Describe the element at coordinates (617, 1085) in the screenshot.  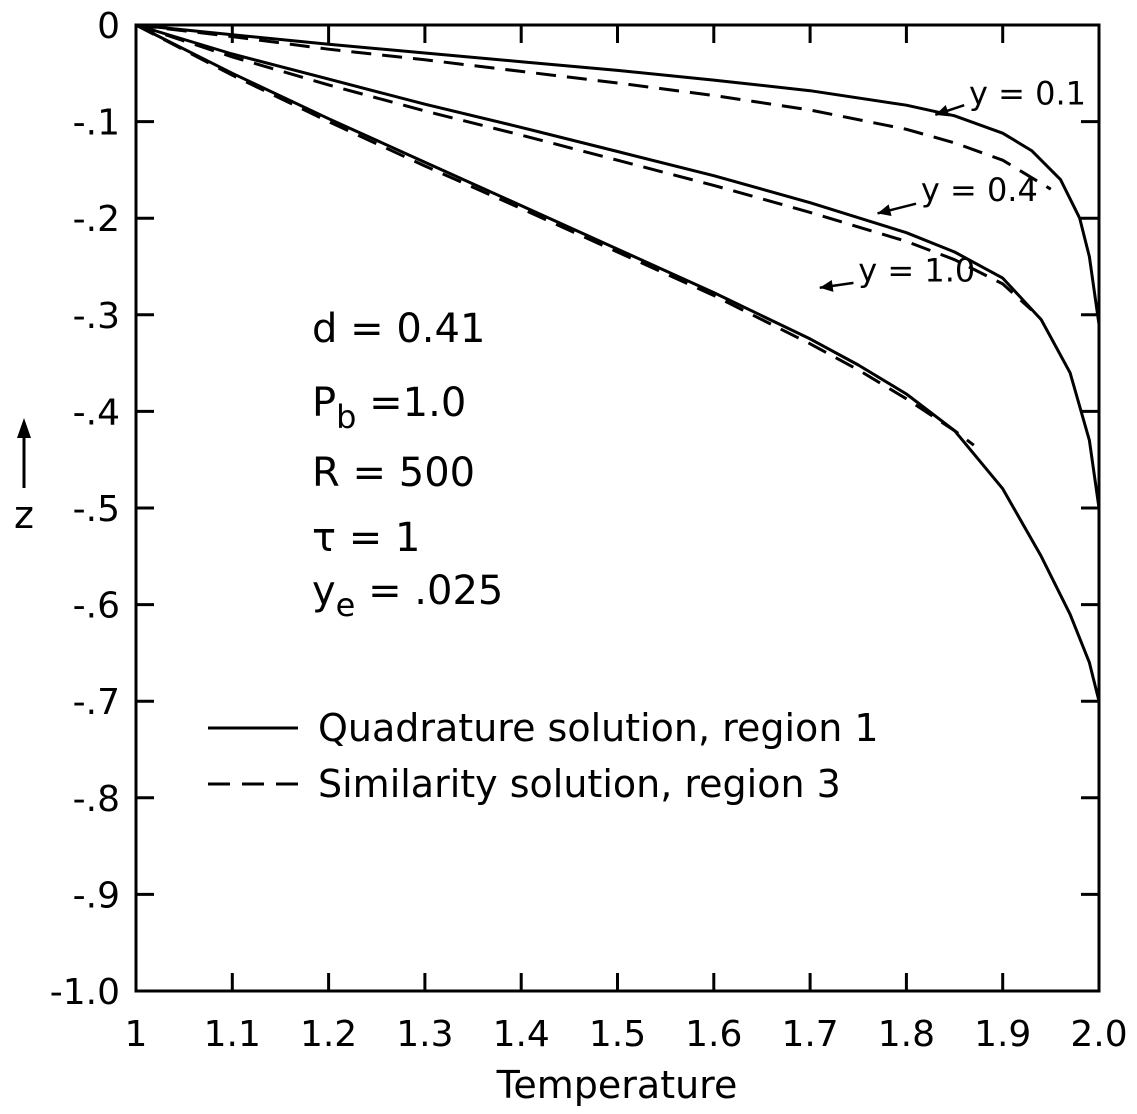
I see `x-axis-label: Temperature` at that location.